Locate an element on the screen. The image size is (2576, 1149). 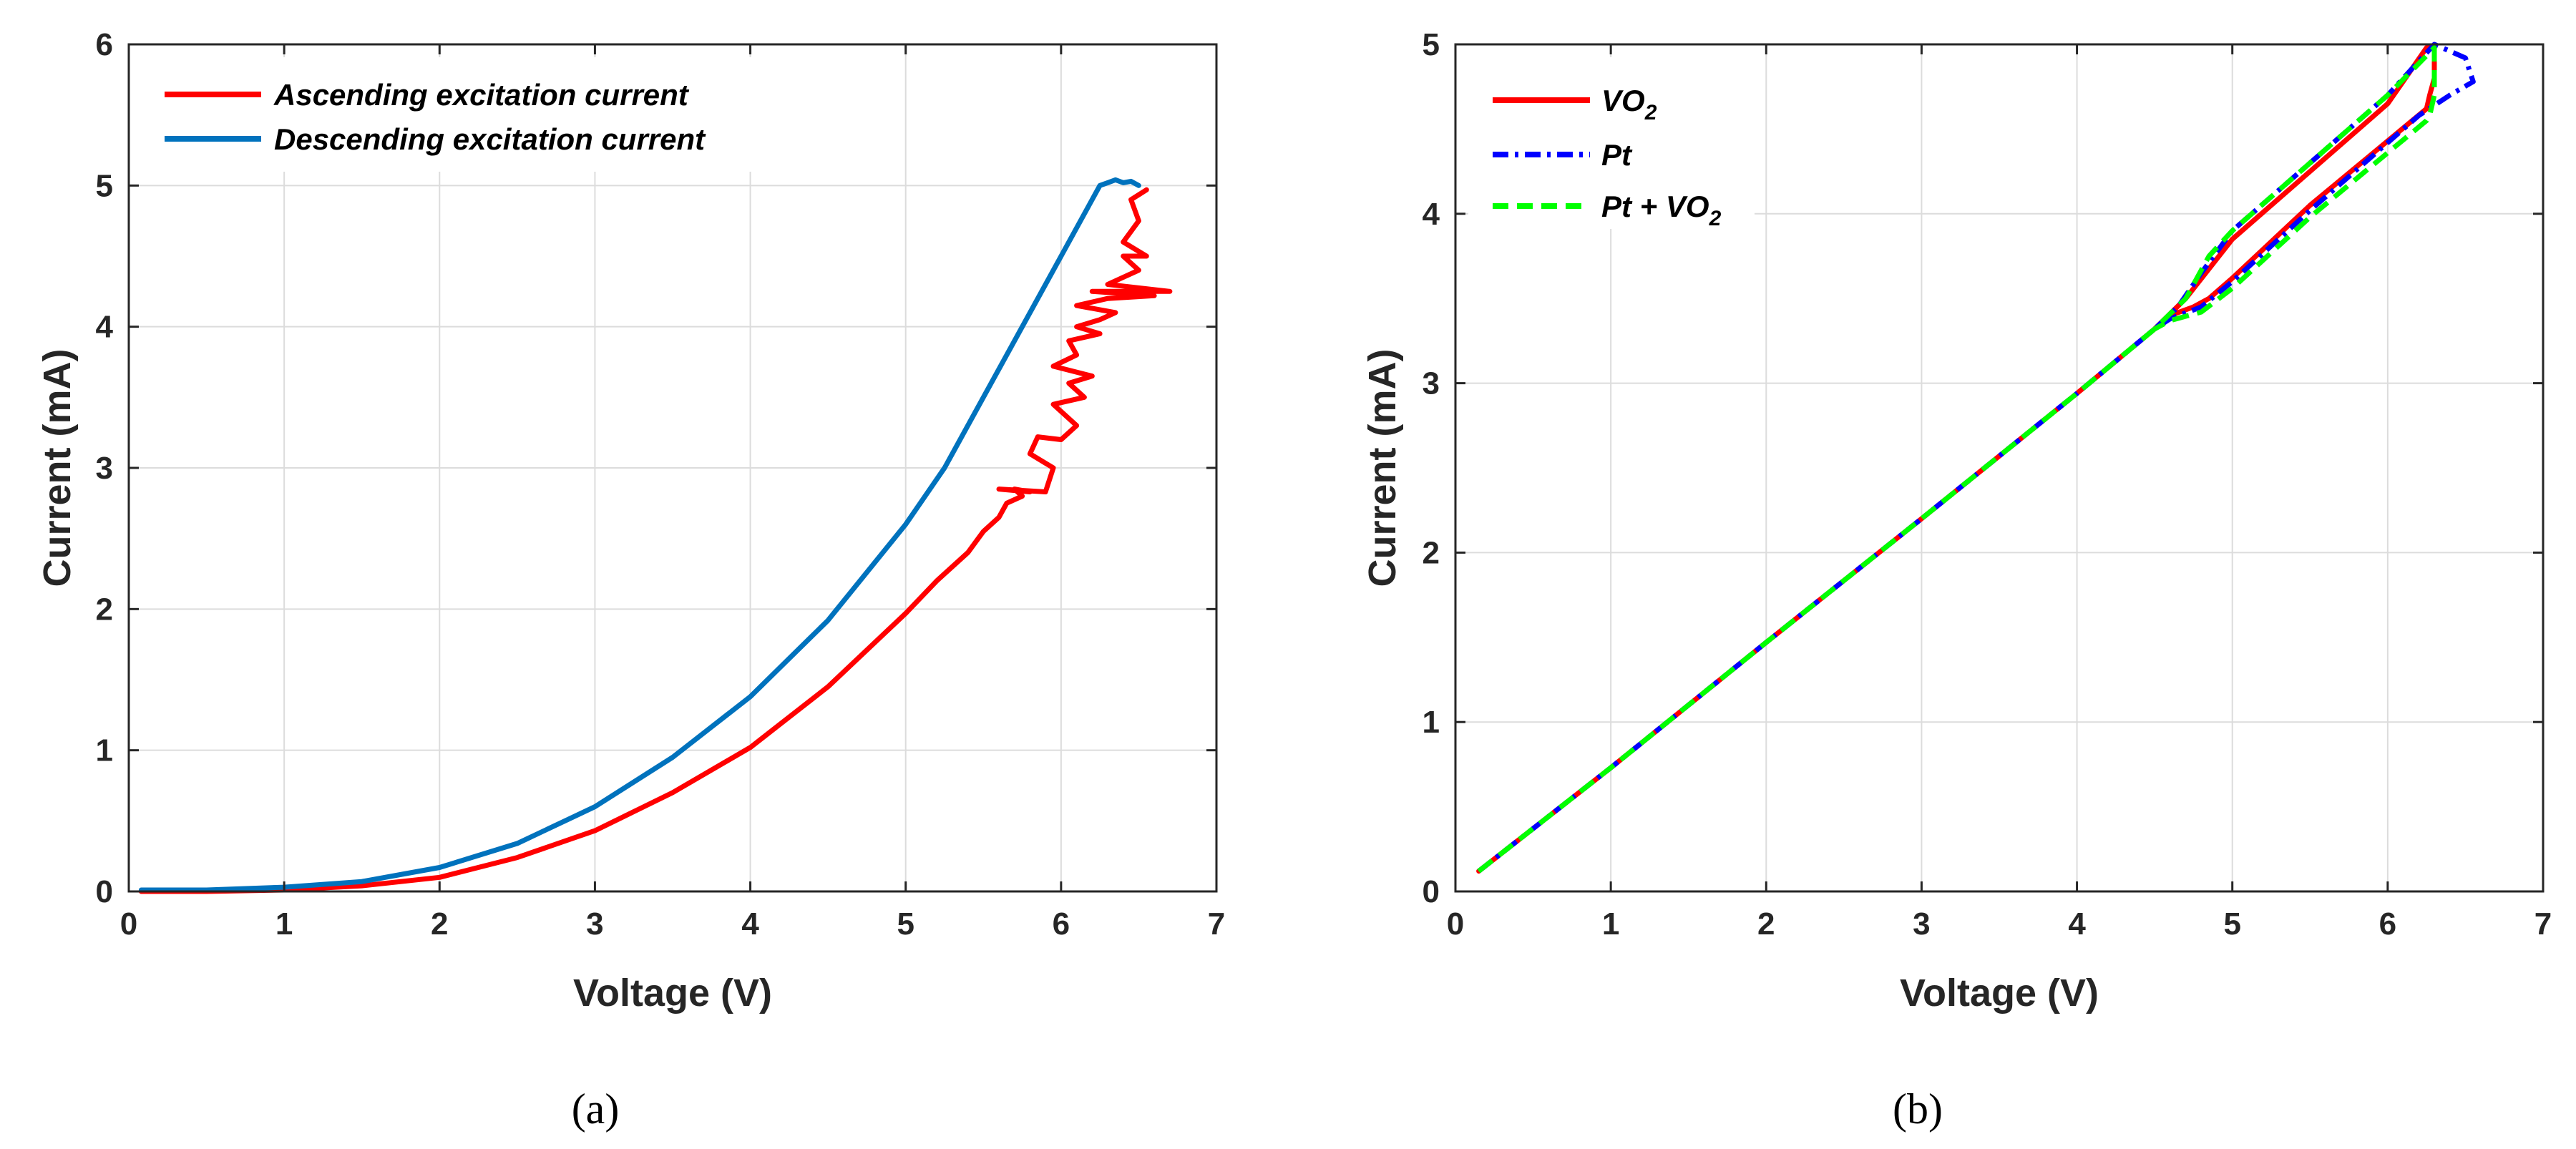
y-axis-label-a: Current (mA) is located at coordinates (57, 468).